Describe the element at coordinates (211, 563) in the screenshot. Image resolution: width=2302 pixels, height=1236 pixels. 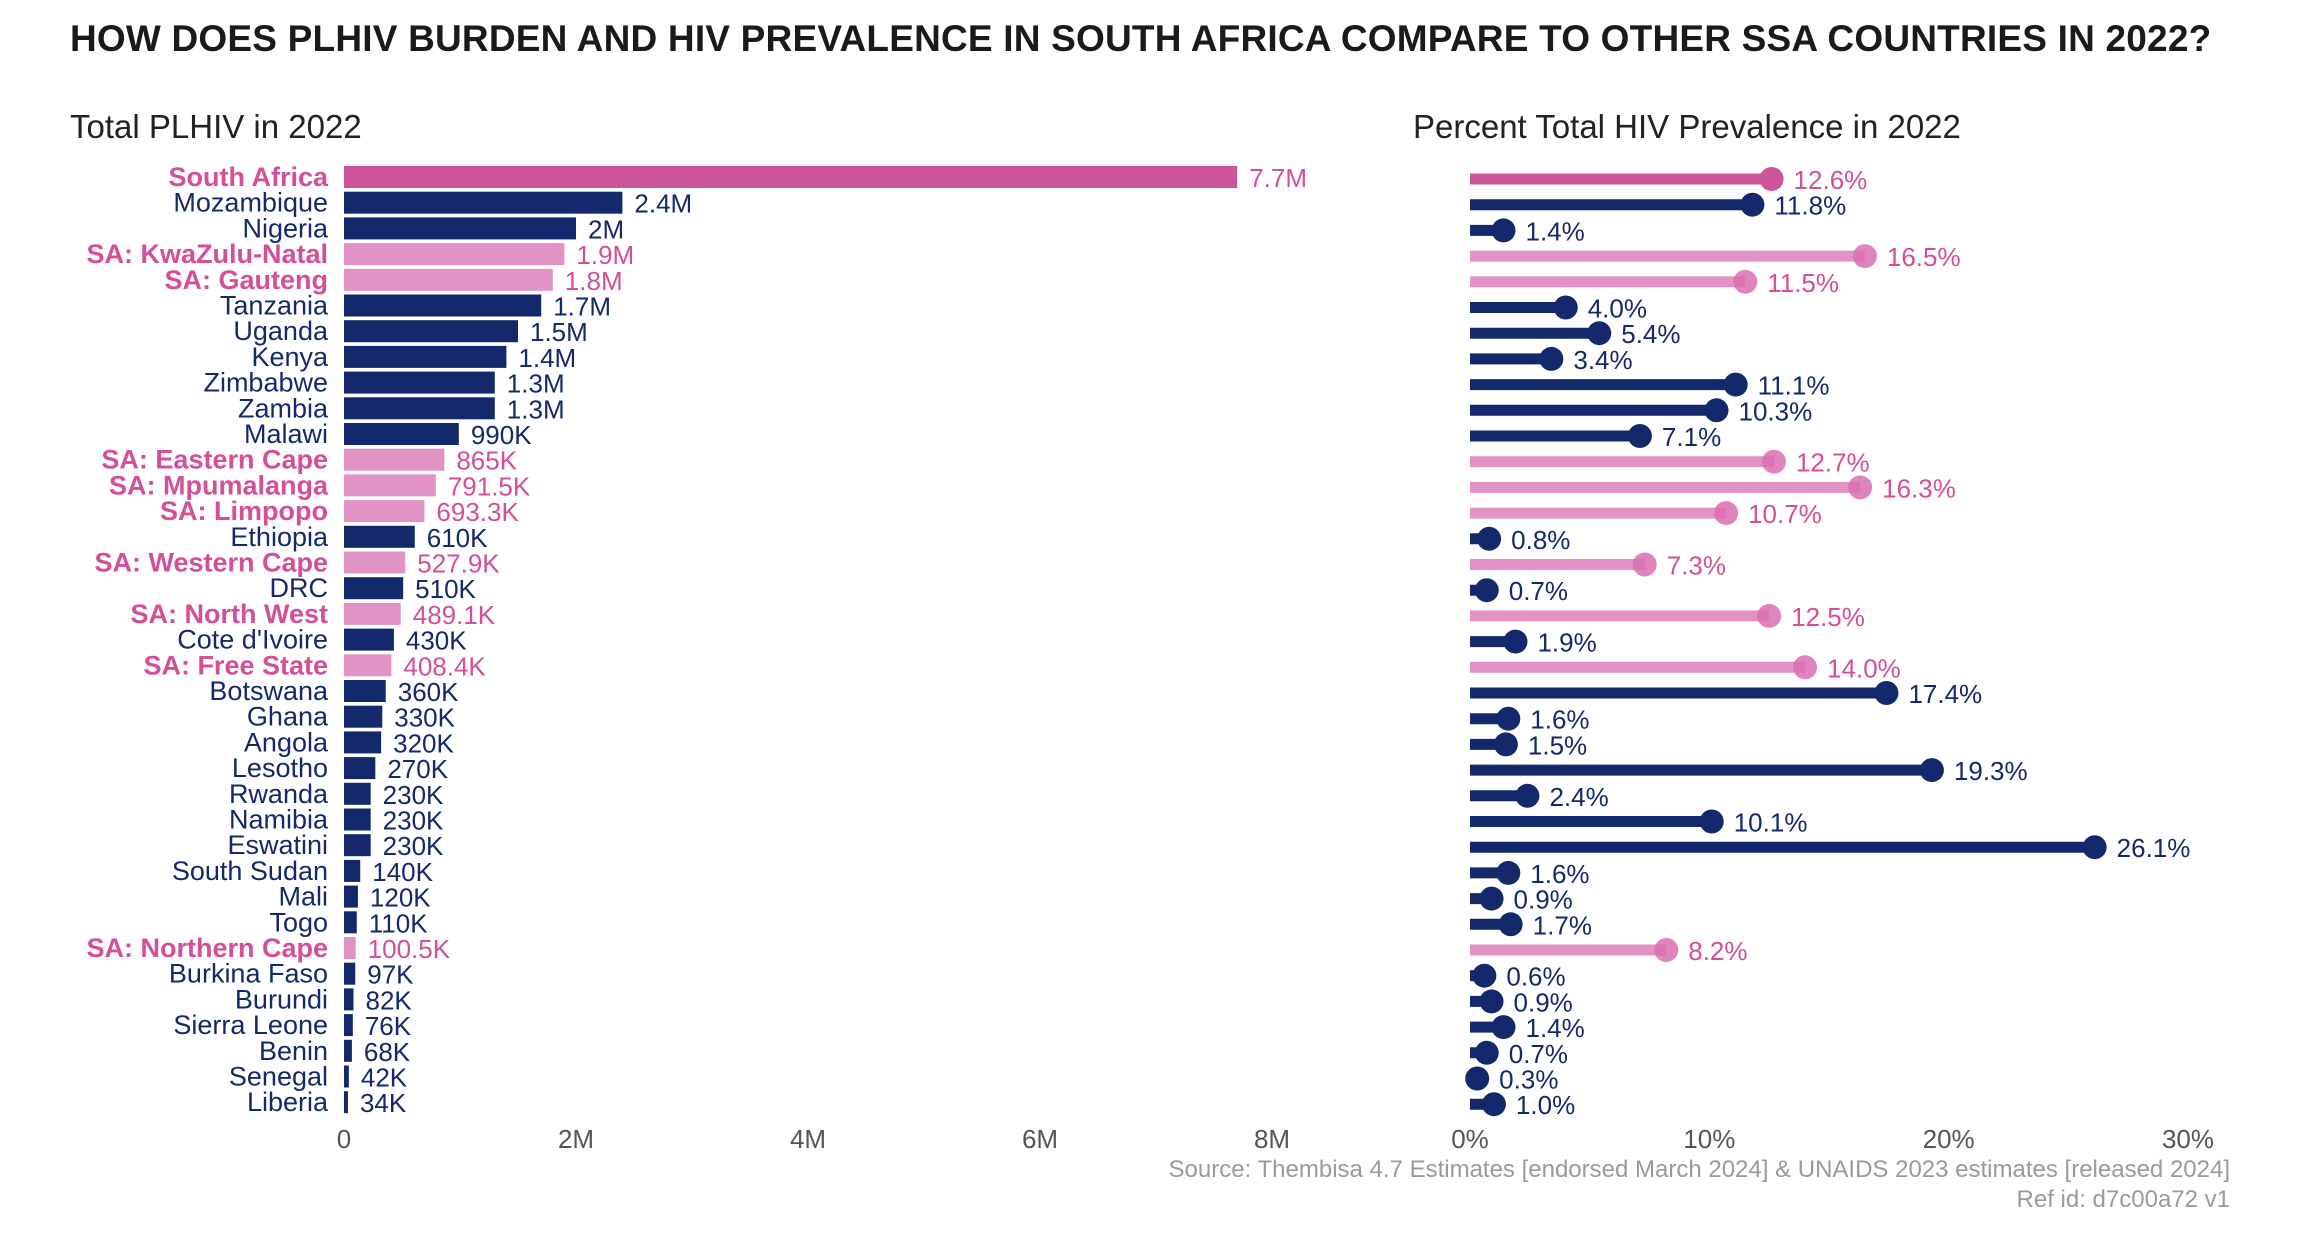
I see `category-label: SA: Western Cape` at that location.